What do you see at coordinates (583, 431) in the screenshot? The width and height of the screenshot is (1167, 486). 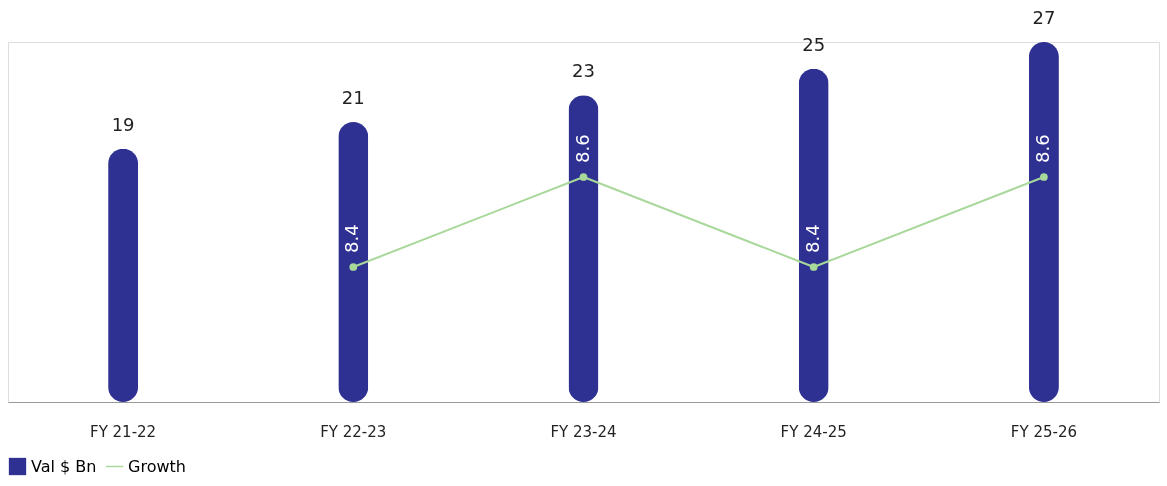 I see `x-tick-label: FY 23-24` at bounding box center [583, 431].